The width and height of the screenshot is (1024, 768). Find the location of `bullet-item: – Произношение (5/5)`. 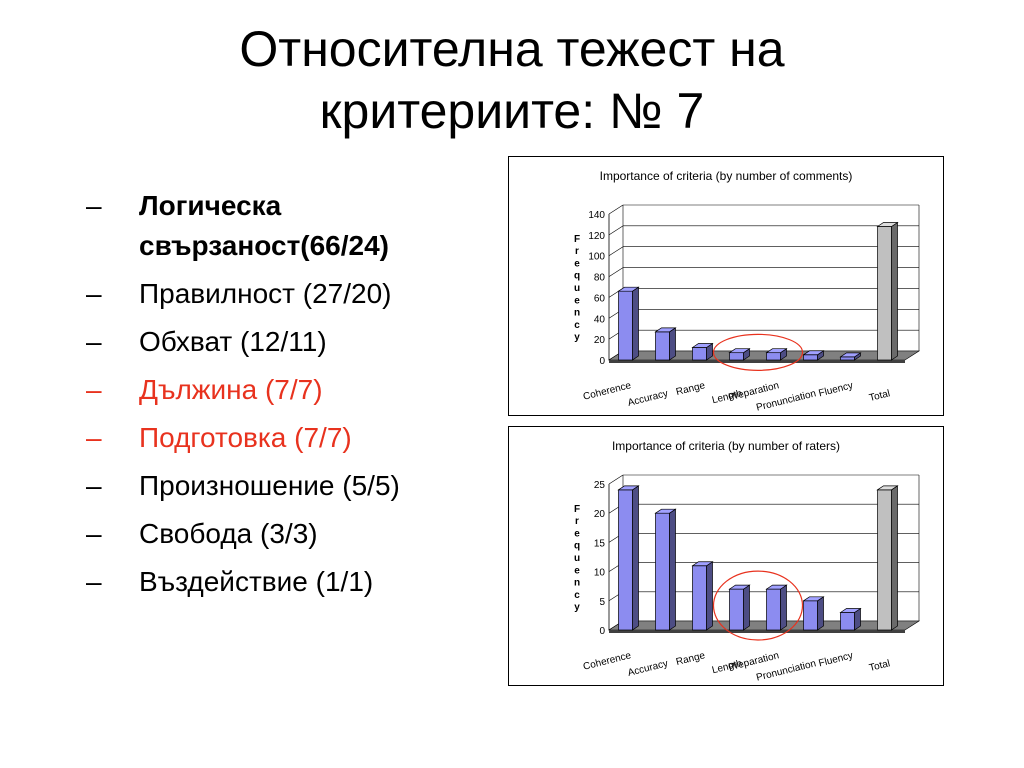

bullet-item: – Произношение (5/5) is located at coordinates (276, 486).